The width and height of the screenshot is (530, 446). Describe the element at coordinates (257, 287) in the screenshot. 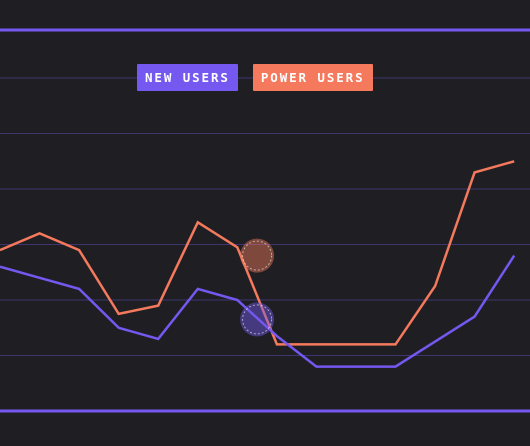

I see `markers-layer` at that location.